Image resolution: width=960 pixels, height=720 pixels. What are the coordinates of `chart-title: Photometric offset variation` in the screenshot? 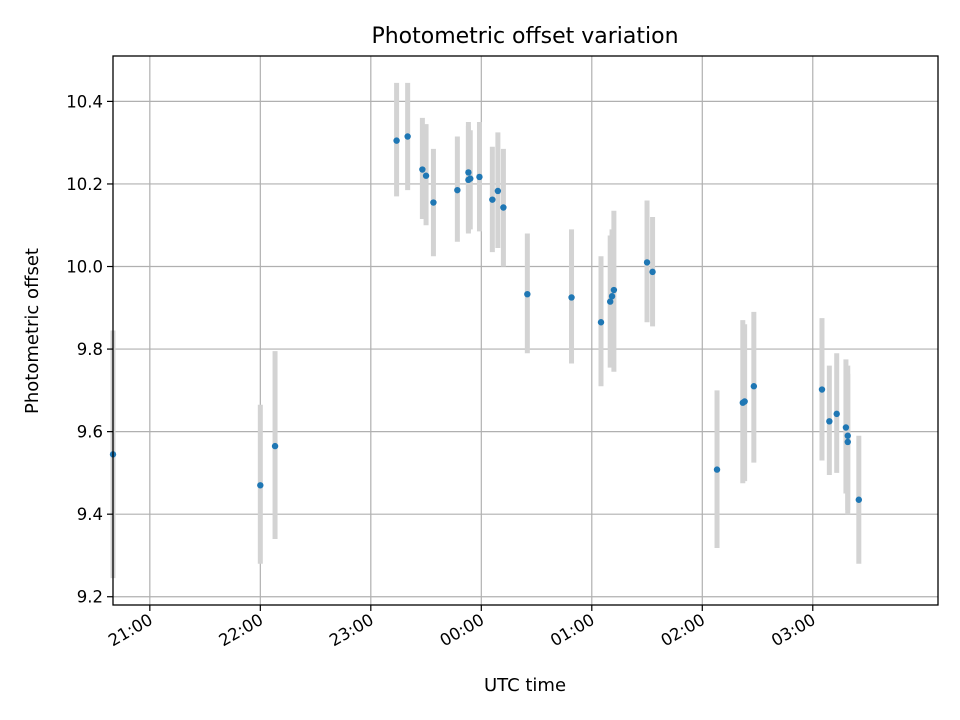 It's located at (524, 36).